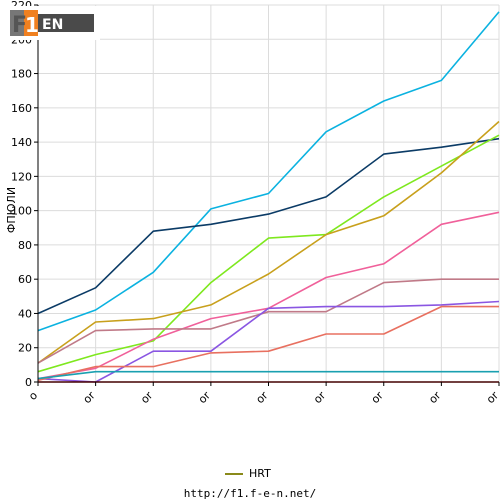  Describe the element at coordinates (234, 473) in the screenshot. I see `legend-swatch` at that location.